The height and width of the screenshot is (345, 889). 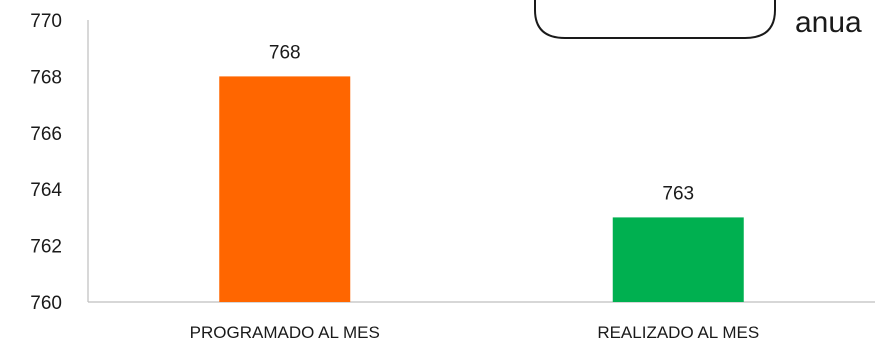 I want to click on bar-value-label: 768, so click(x=285, y=52).